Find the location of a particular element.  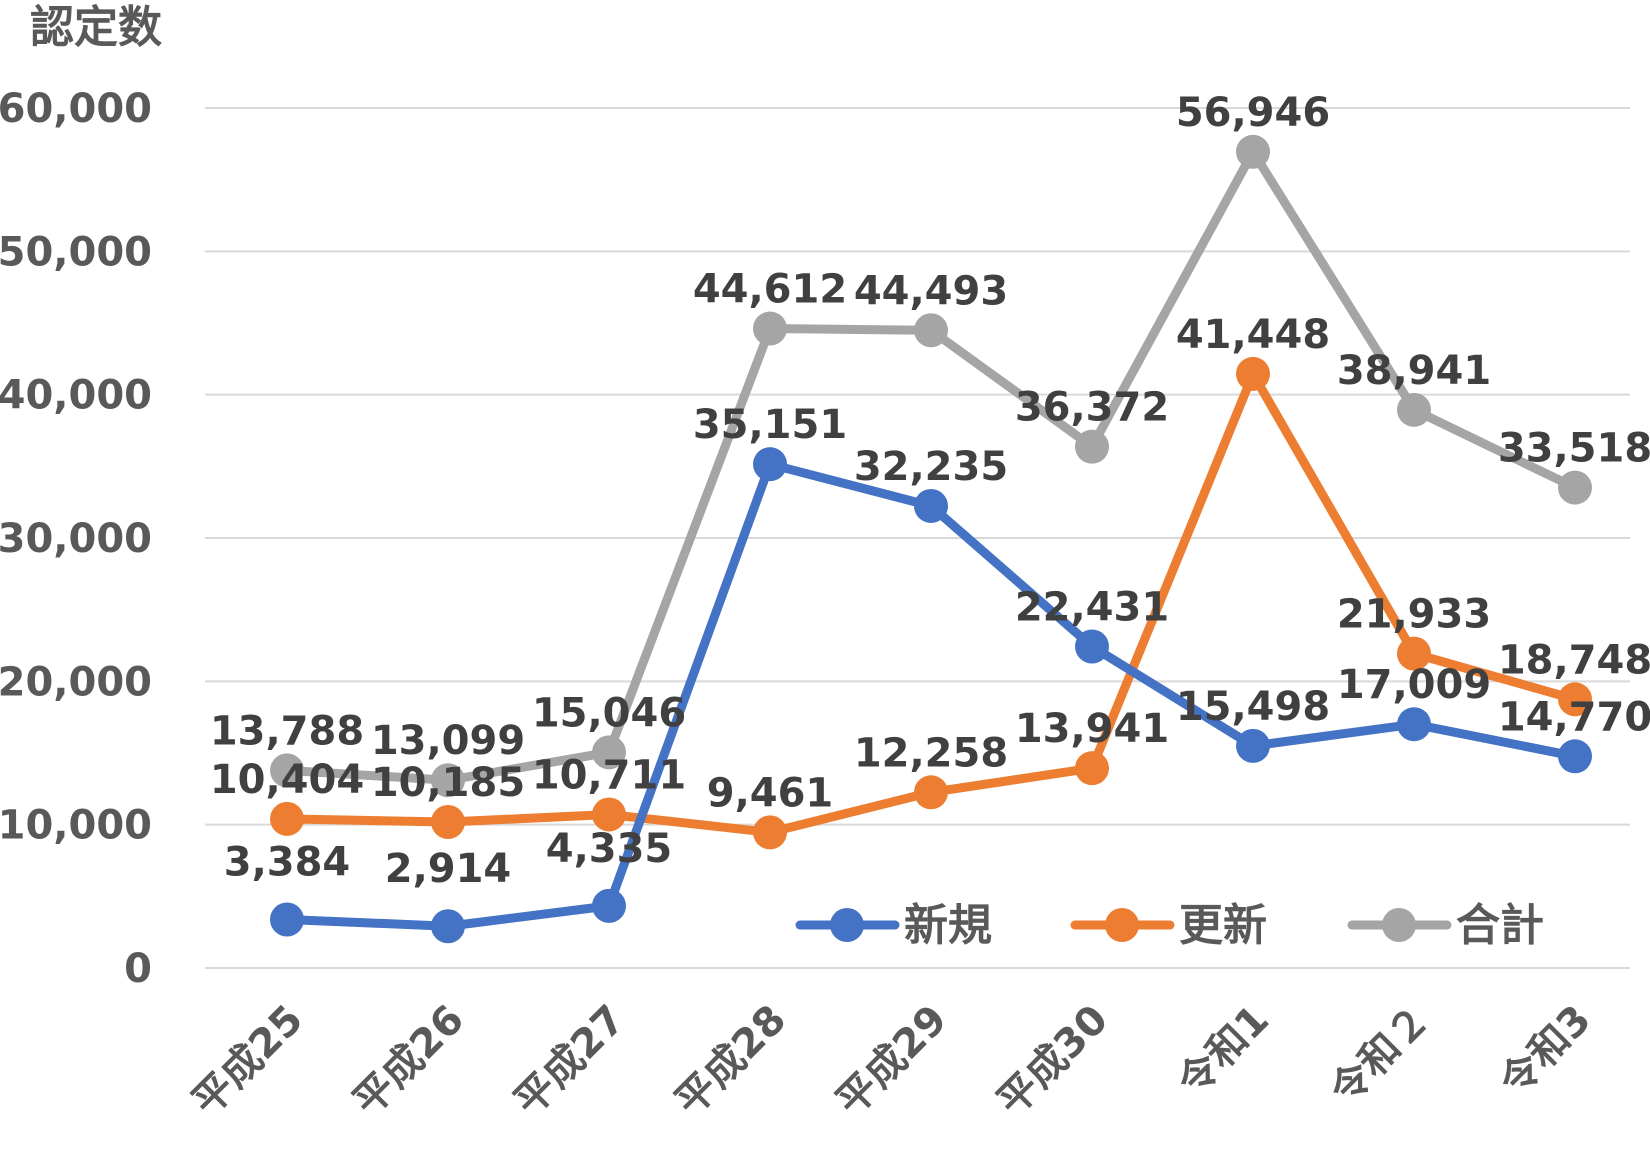

x-tick-label: 平成30 is located at coordinates (1053, 1061).